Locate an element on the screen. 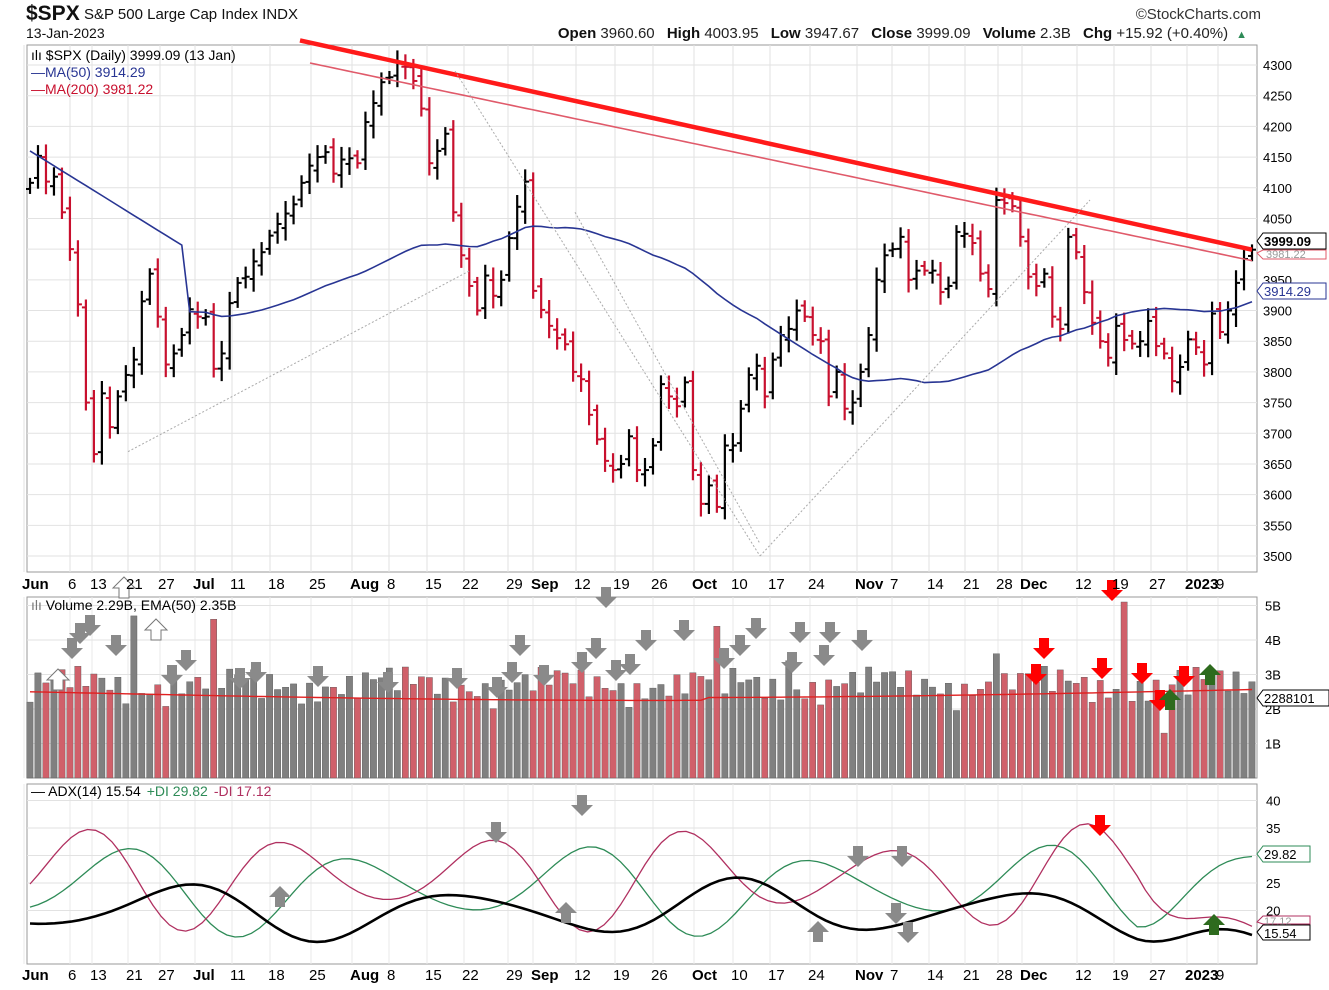 This screenshot has height=990, width=1329. x-tick-label: Sep is located at coordinates (545, 584).